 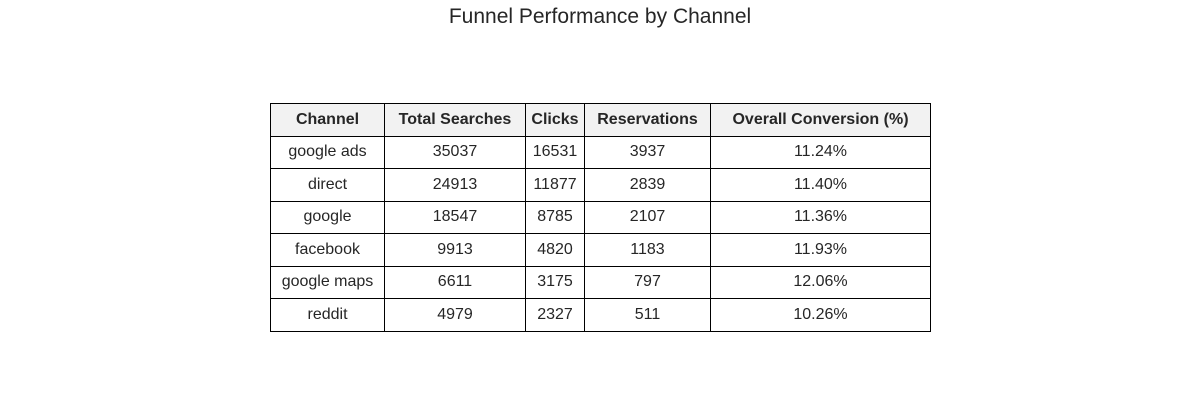 I want to click on chart-title: Funnel Performance by Channel, so click(x=600, y=16).